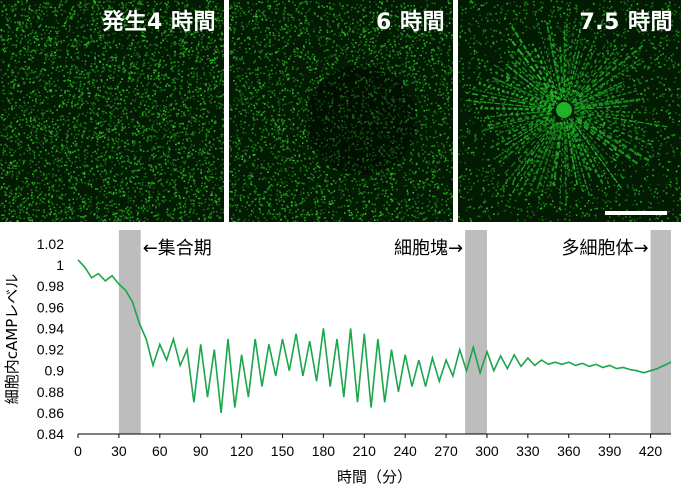  Describe the element at coordinates (604, 248) in the screenshot. I see `annotation-2: 多細胞体→` at that location.